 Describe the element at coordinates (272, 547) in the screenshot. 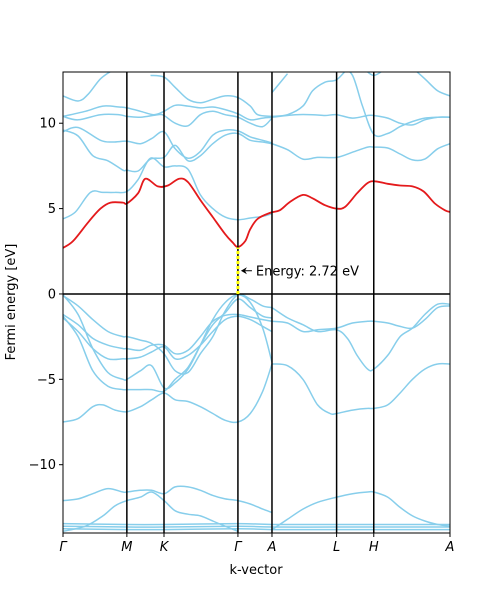

I see `x-tick-label-4: A` at that location.